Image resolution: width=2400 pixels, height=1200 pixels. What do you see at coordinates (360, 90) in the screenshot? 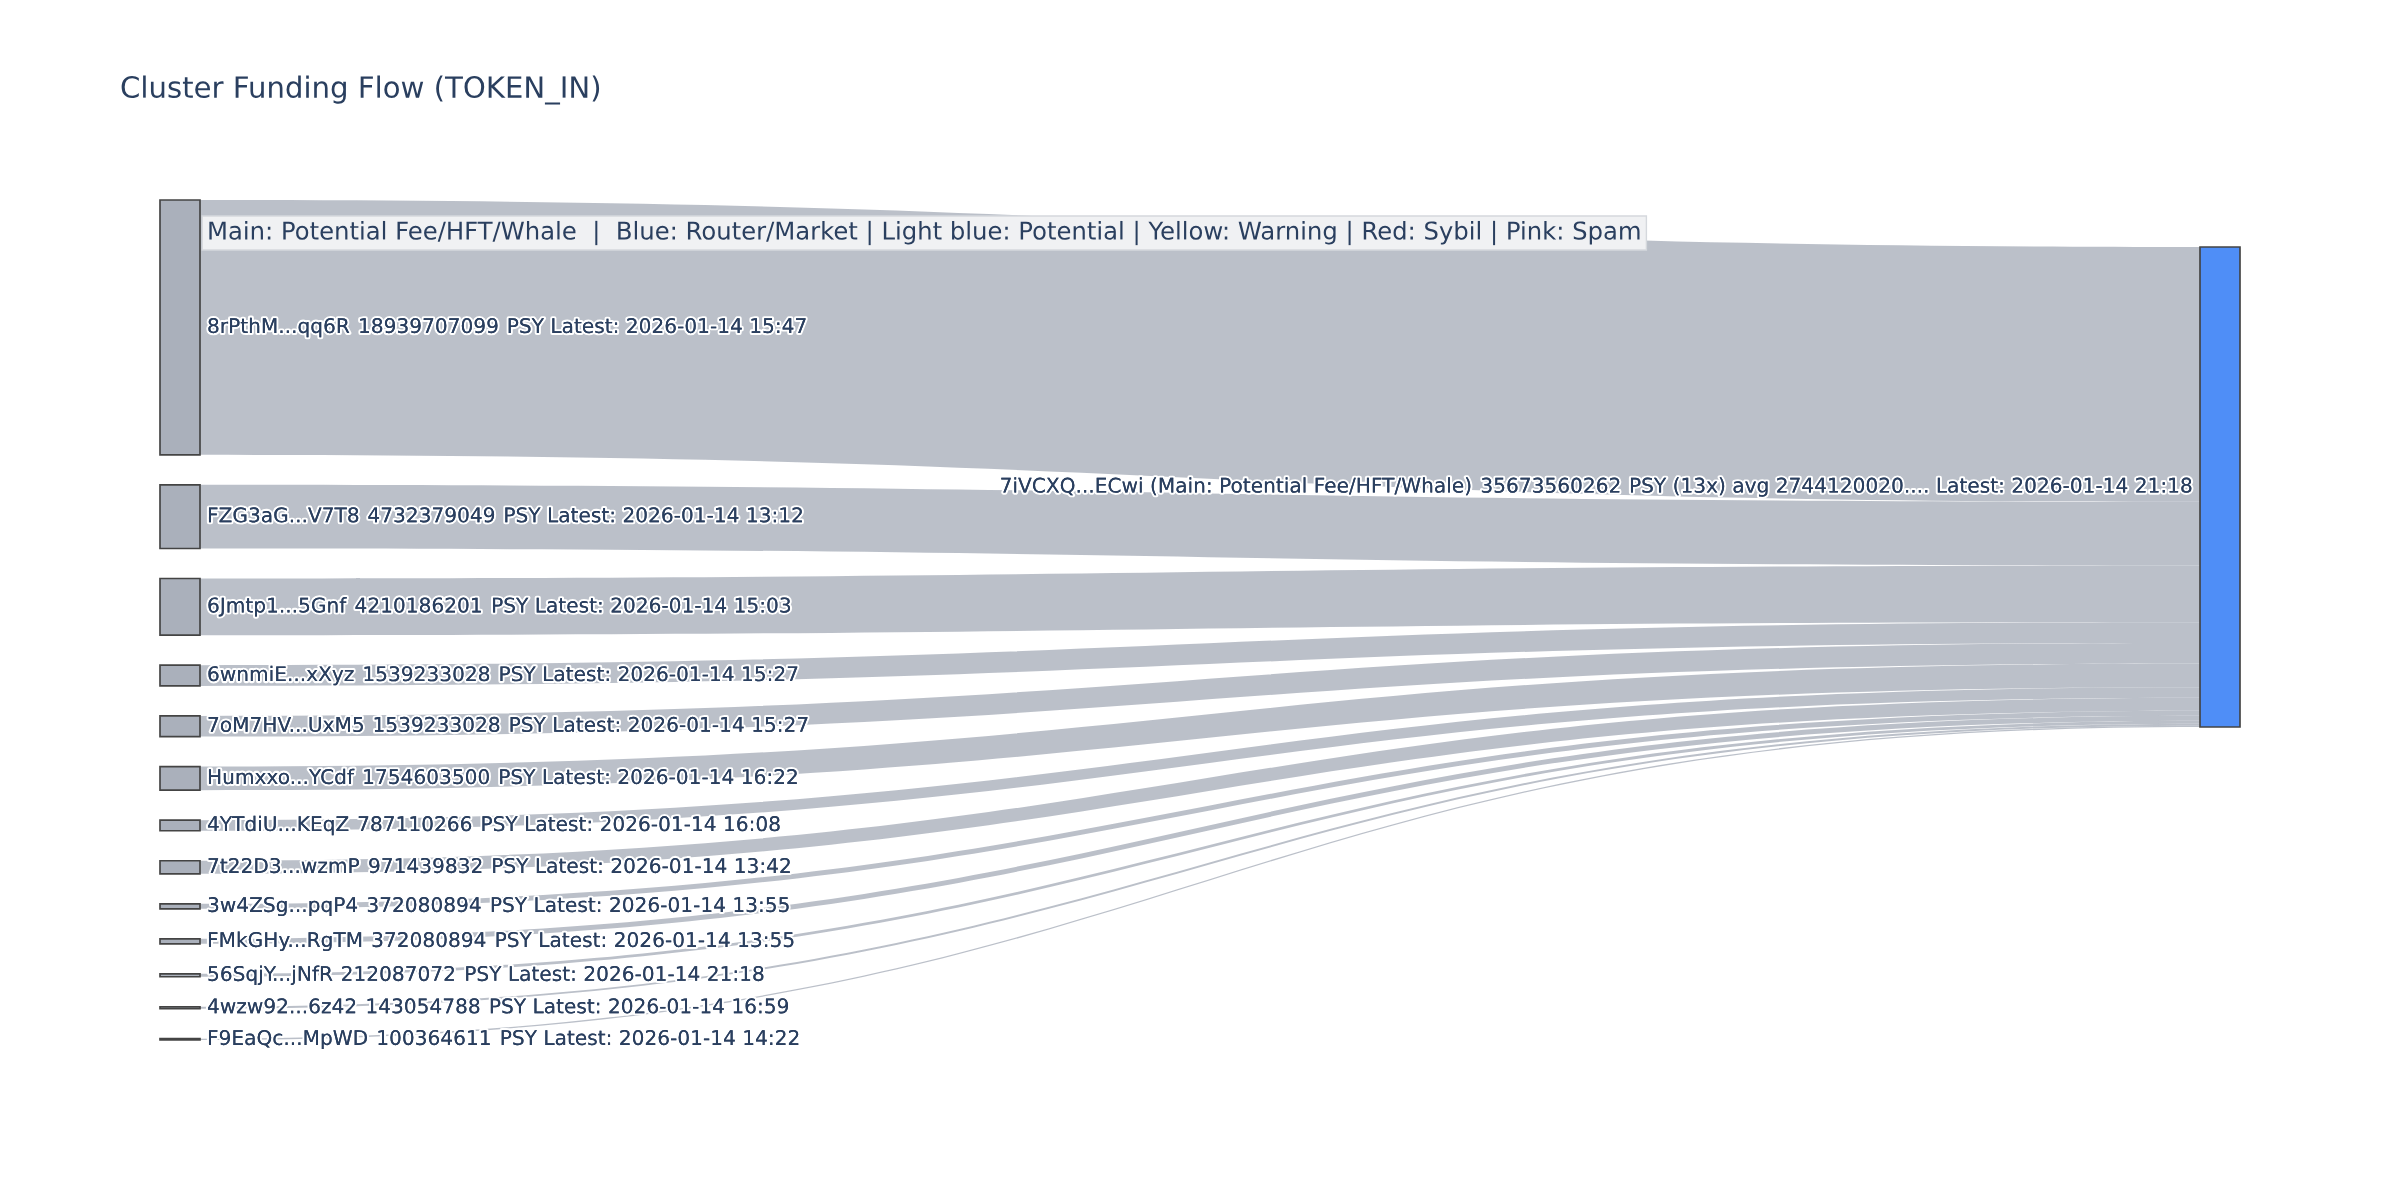
I see `text: Cluster Funding Flow (TOKEN_IN)` at bounding box center [360, 90].